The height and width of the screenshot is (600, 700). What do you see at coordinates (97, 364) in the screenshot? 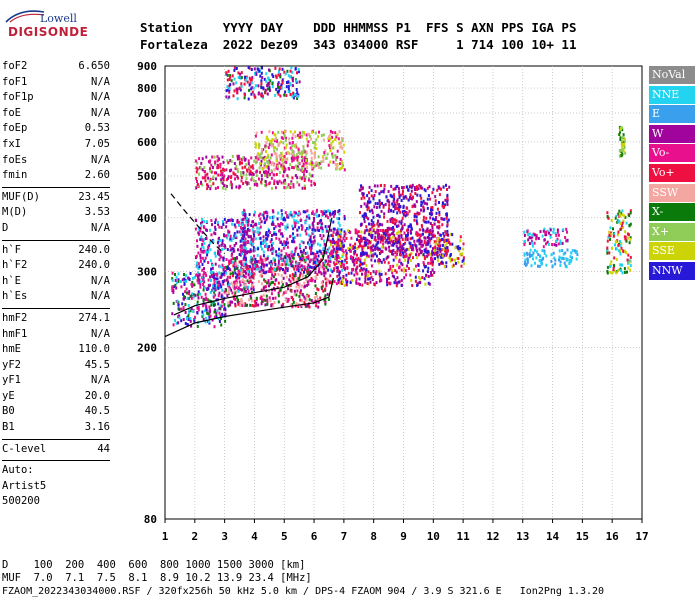
I see `param-value: 45.5` at bounding box center [97, 364].